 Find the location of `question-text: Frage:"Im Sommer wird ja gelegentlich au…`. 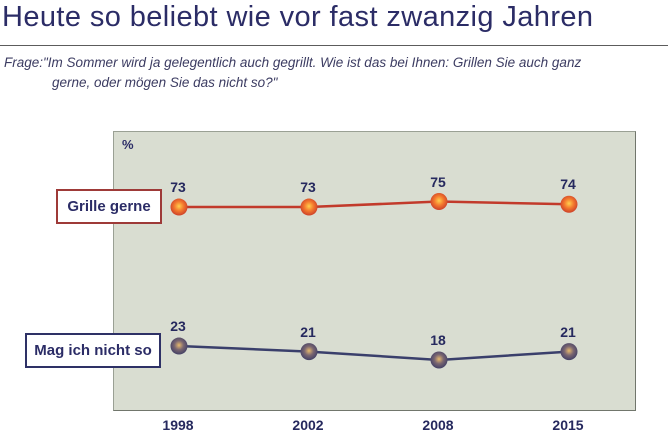

question-text: Frage:"Im Sommer wird ja gelegentlich au… is located at coordinates (334, 72).